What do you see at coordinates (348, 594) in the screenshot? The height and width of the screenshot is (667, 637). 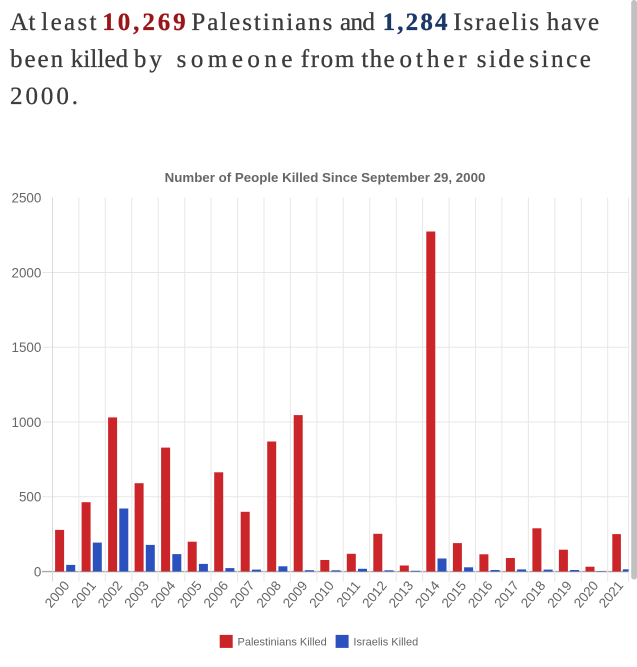 I see `svg-text: 2011` at bounding box center [348, 594].